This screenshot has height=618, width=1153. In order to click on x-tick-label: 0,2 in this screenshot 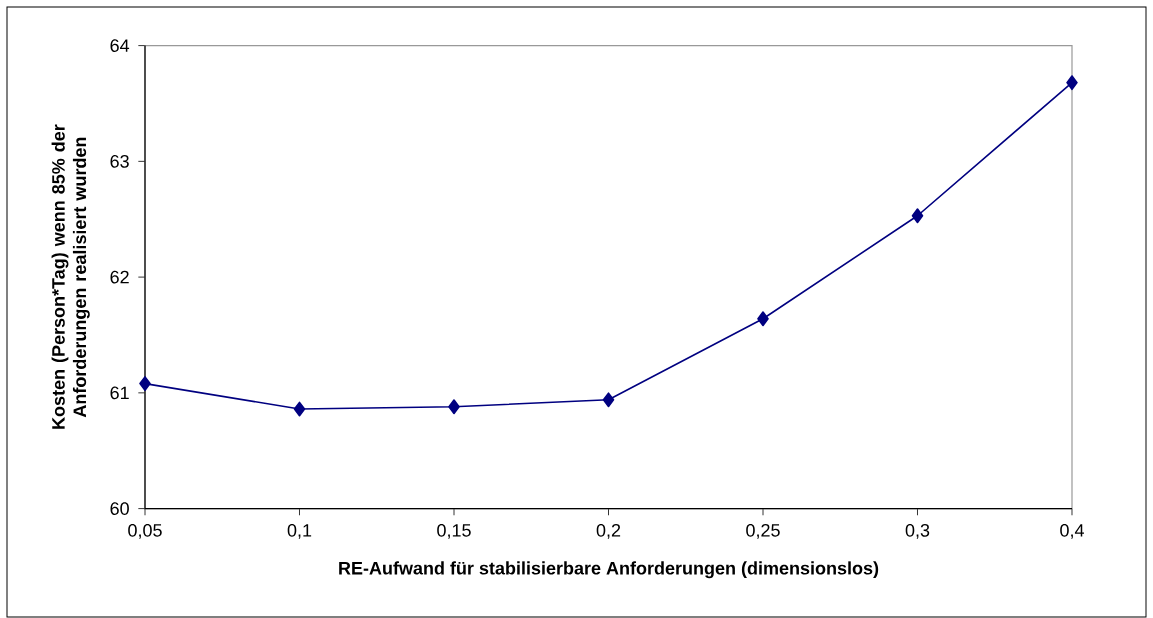, I will do `click(608, 531)`.